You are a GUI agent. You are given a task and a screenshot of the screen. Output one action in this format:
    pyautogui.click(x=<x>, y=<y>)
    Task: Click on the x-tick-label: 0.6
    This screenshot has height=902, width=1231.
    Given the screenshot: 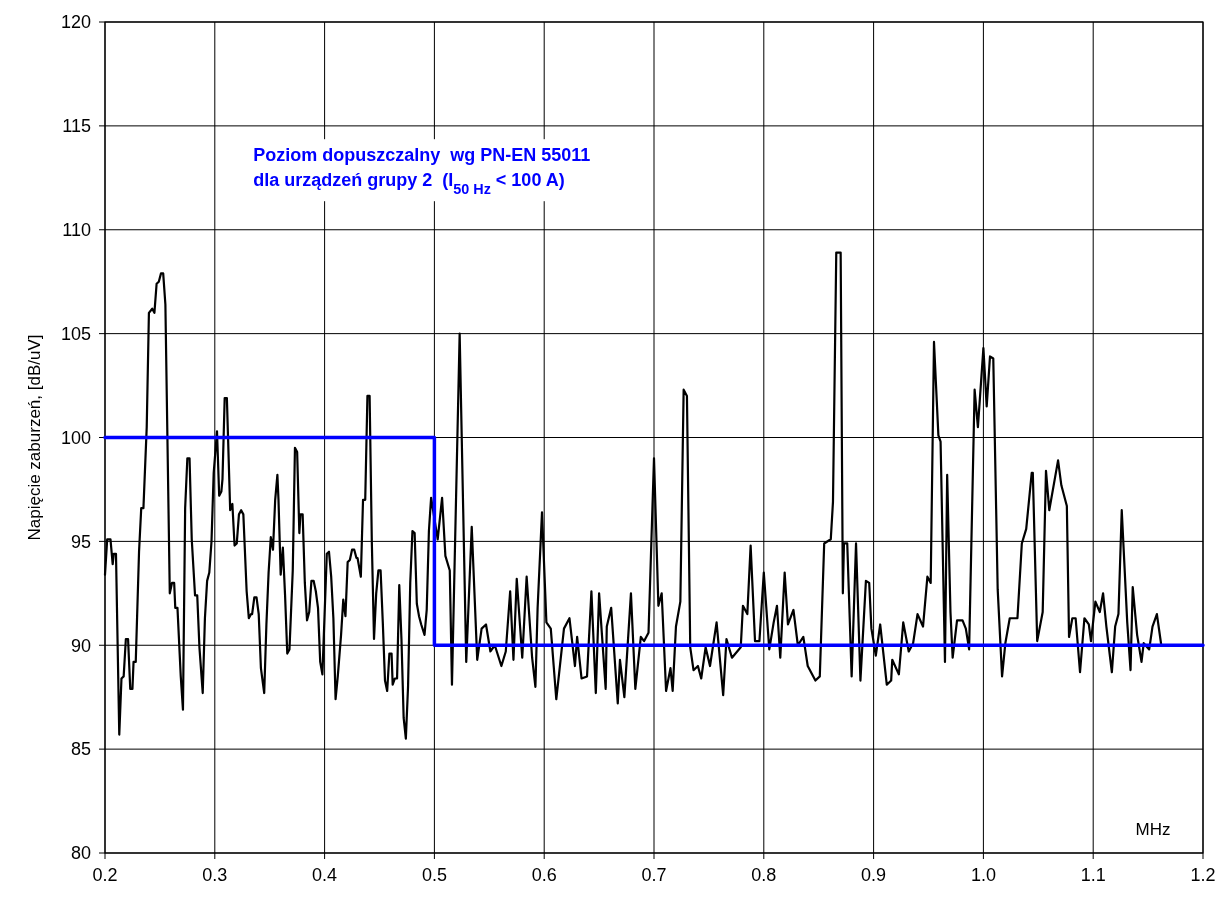 What is the action you would take?
    pyautogui.click(x=544, y=875)
    